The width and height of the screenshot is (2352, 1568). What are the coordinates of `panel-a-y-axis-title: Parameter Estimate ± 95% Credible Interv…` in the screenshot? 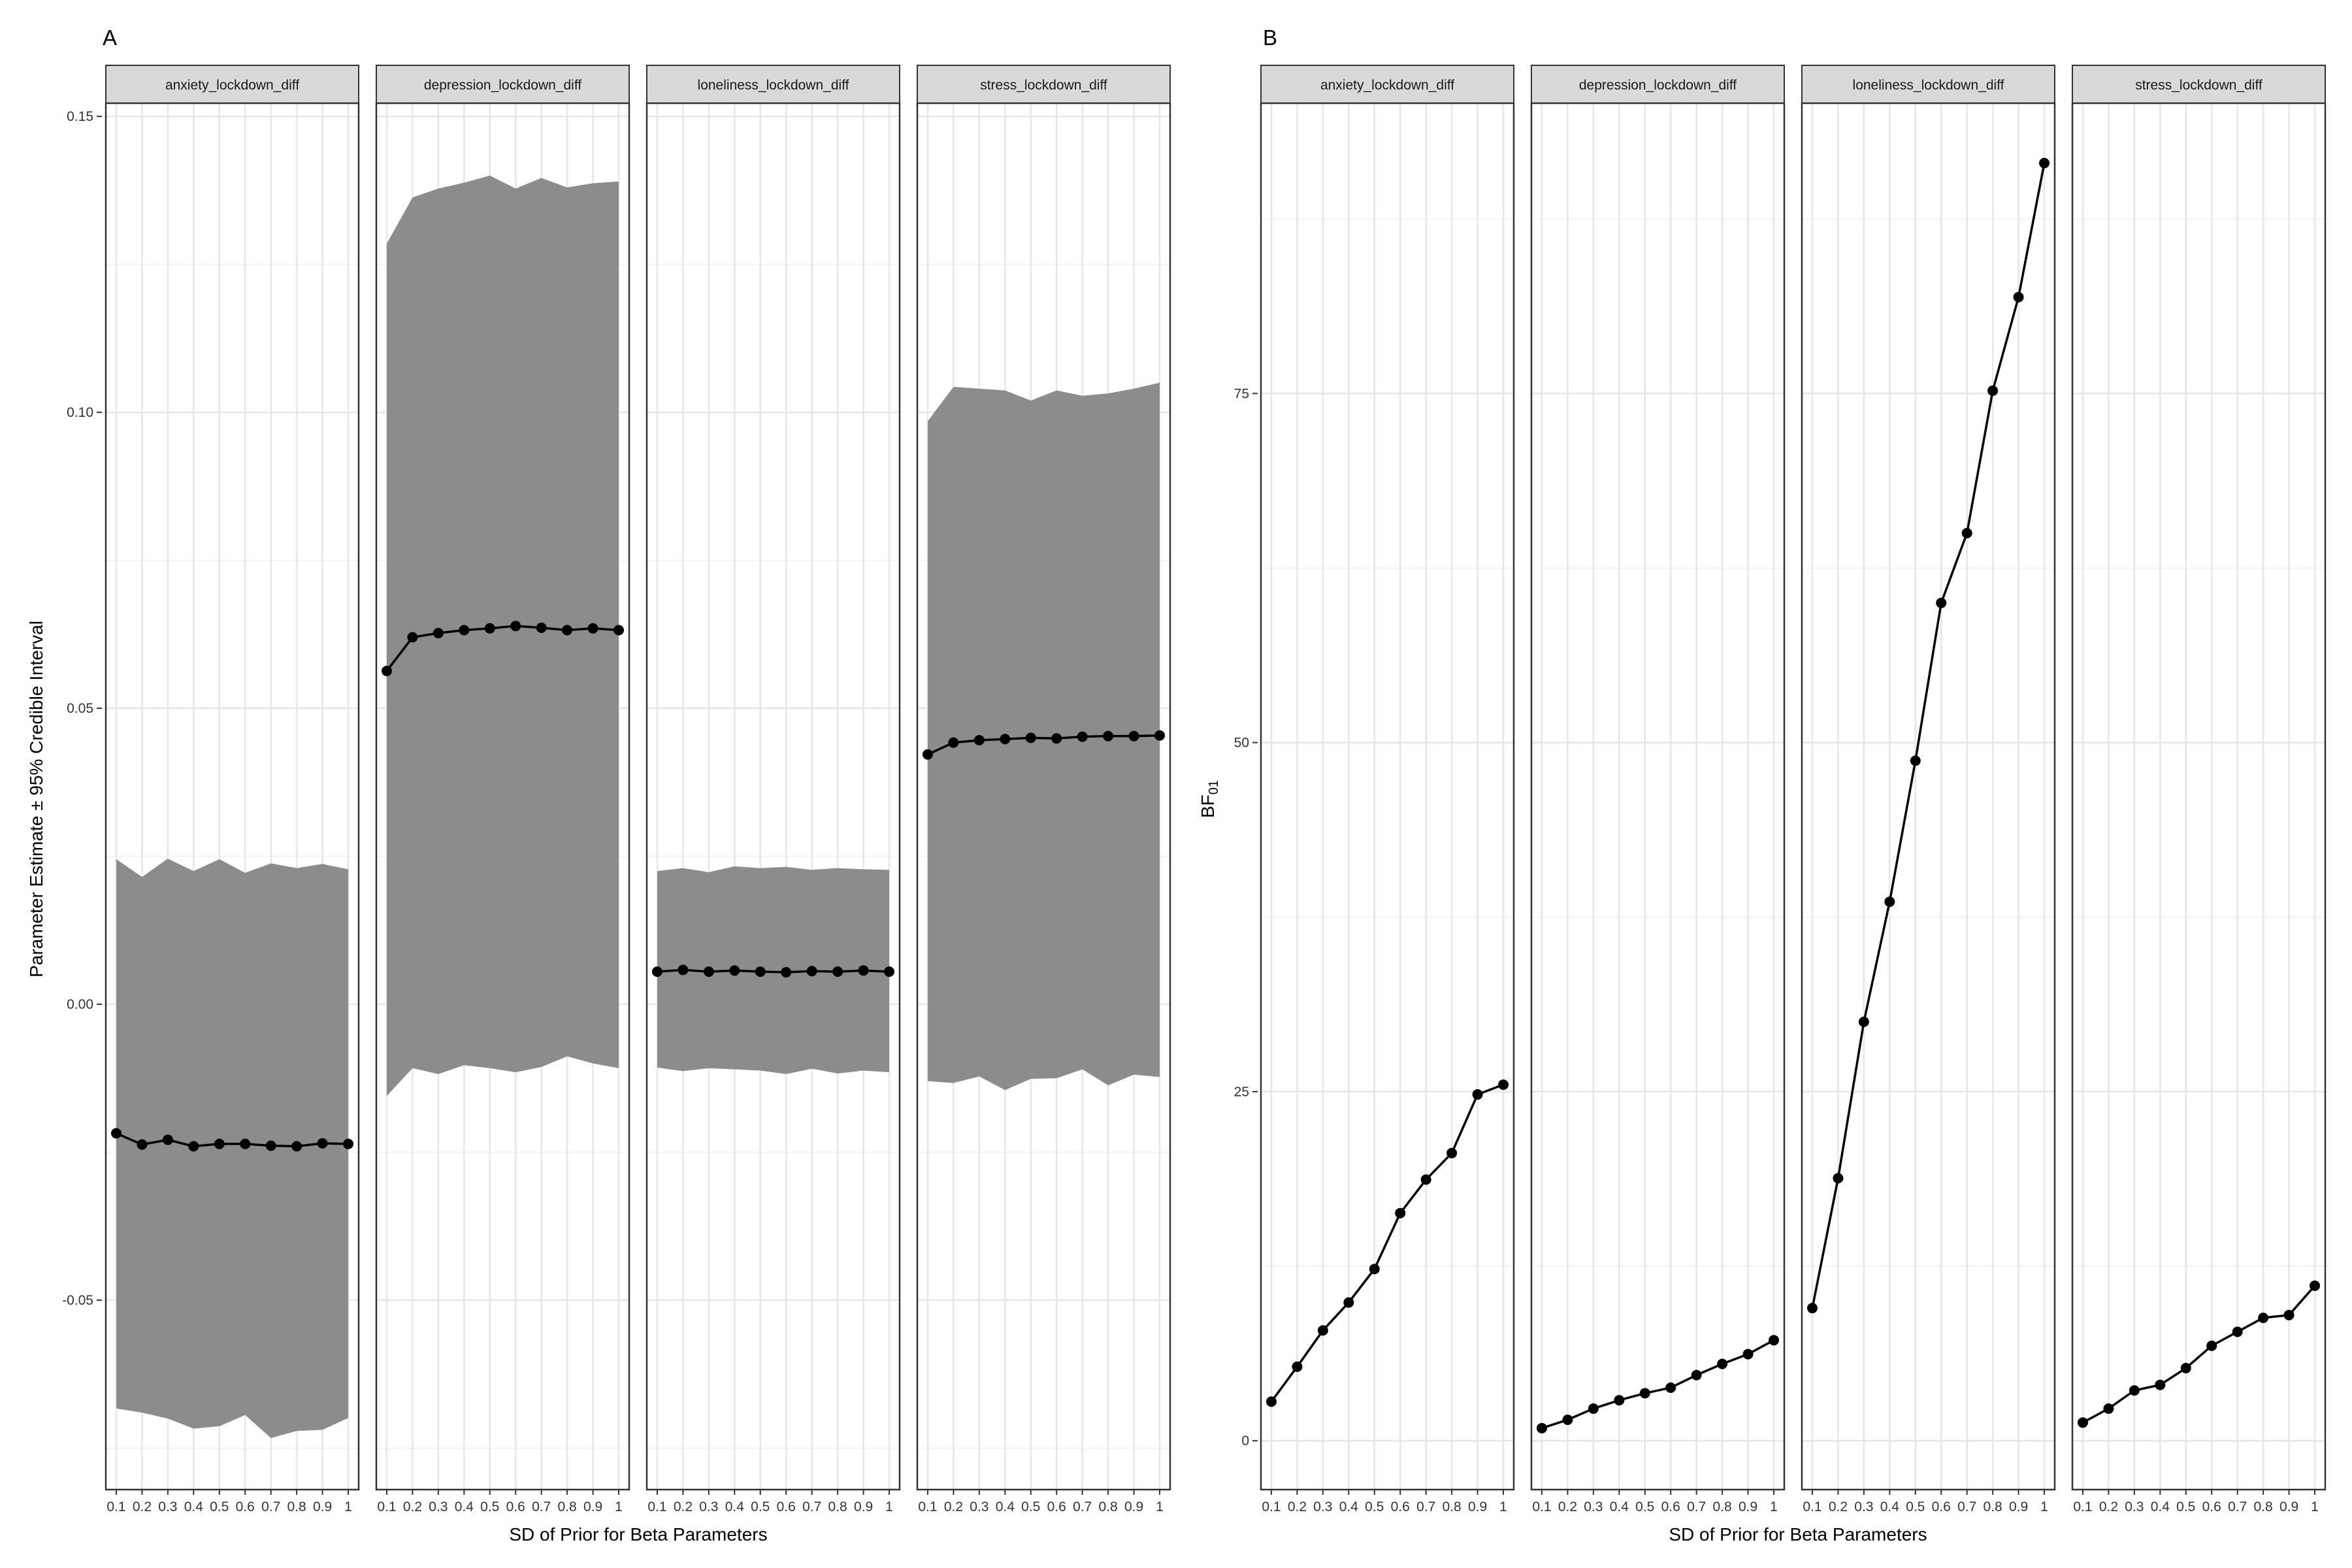 It's located at (36, 799).